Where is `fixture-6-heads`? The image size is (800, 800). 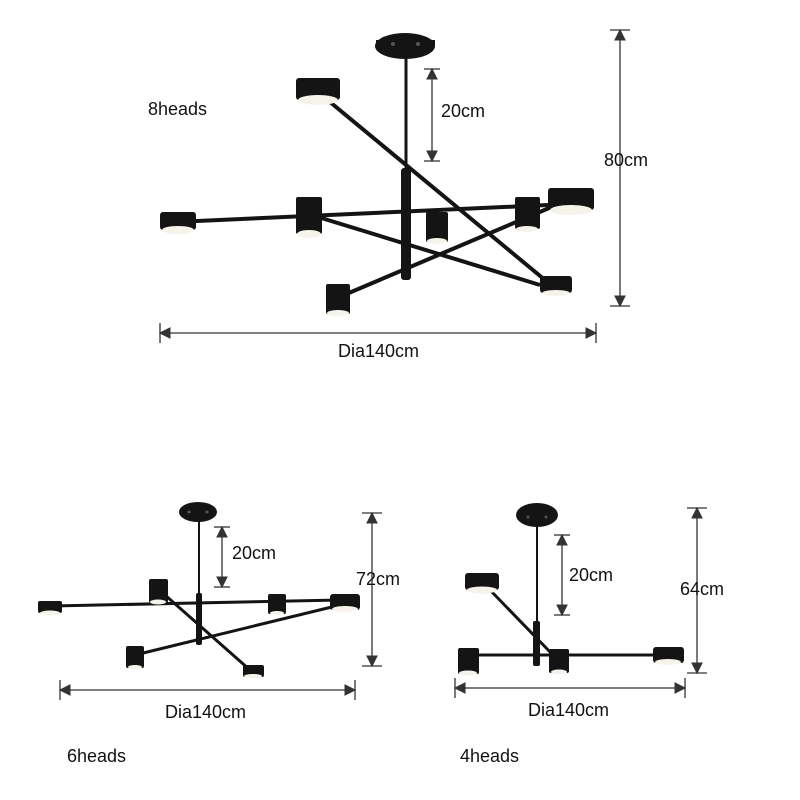 fixture-6-heads is located at coordinates (199, 590).